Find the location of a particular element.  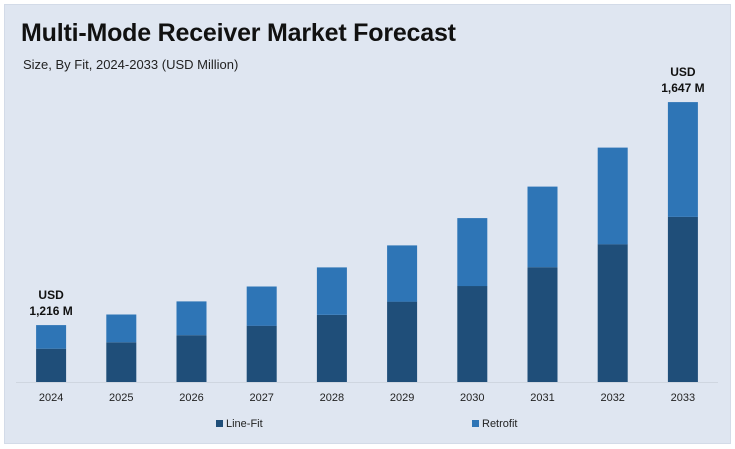

x-tick-label-2031: 2031 is located at coordinates (542, 398).